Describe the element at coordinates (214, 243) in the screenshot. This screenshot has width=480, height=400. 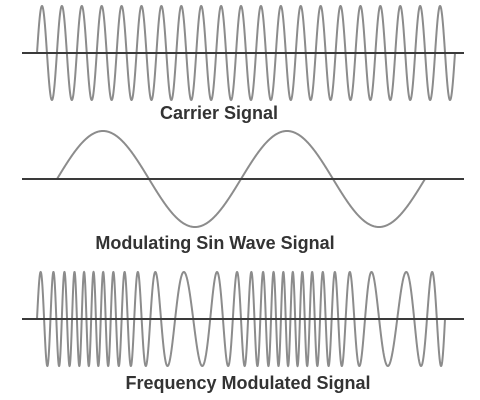
I see `modulating-label: Modulating Sin Wave Signal` at that location.